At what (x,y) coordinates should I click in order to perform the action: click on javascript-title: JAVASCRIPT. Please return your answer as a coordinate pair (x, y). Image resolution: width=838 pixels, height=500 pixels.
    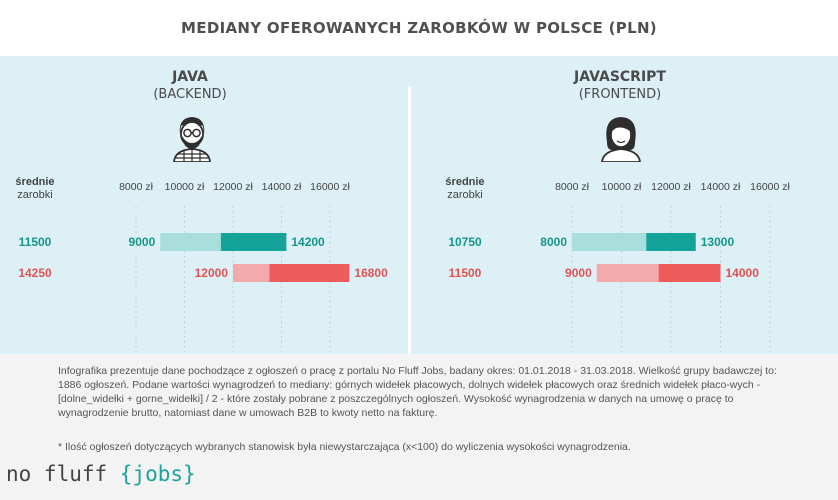
    Looking at the image, I should click on (620, 77).